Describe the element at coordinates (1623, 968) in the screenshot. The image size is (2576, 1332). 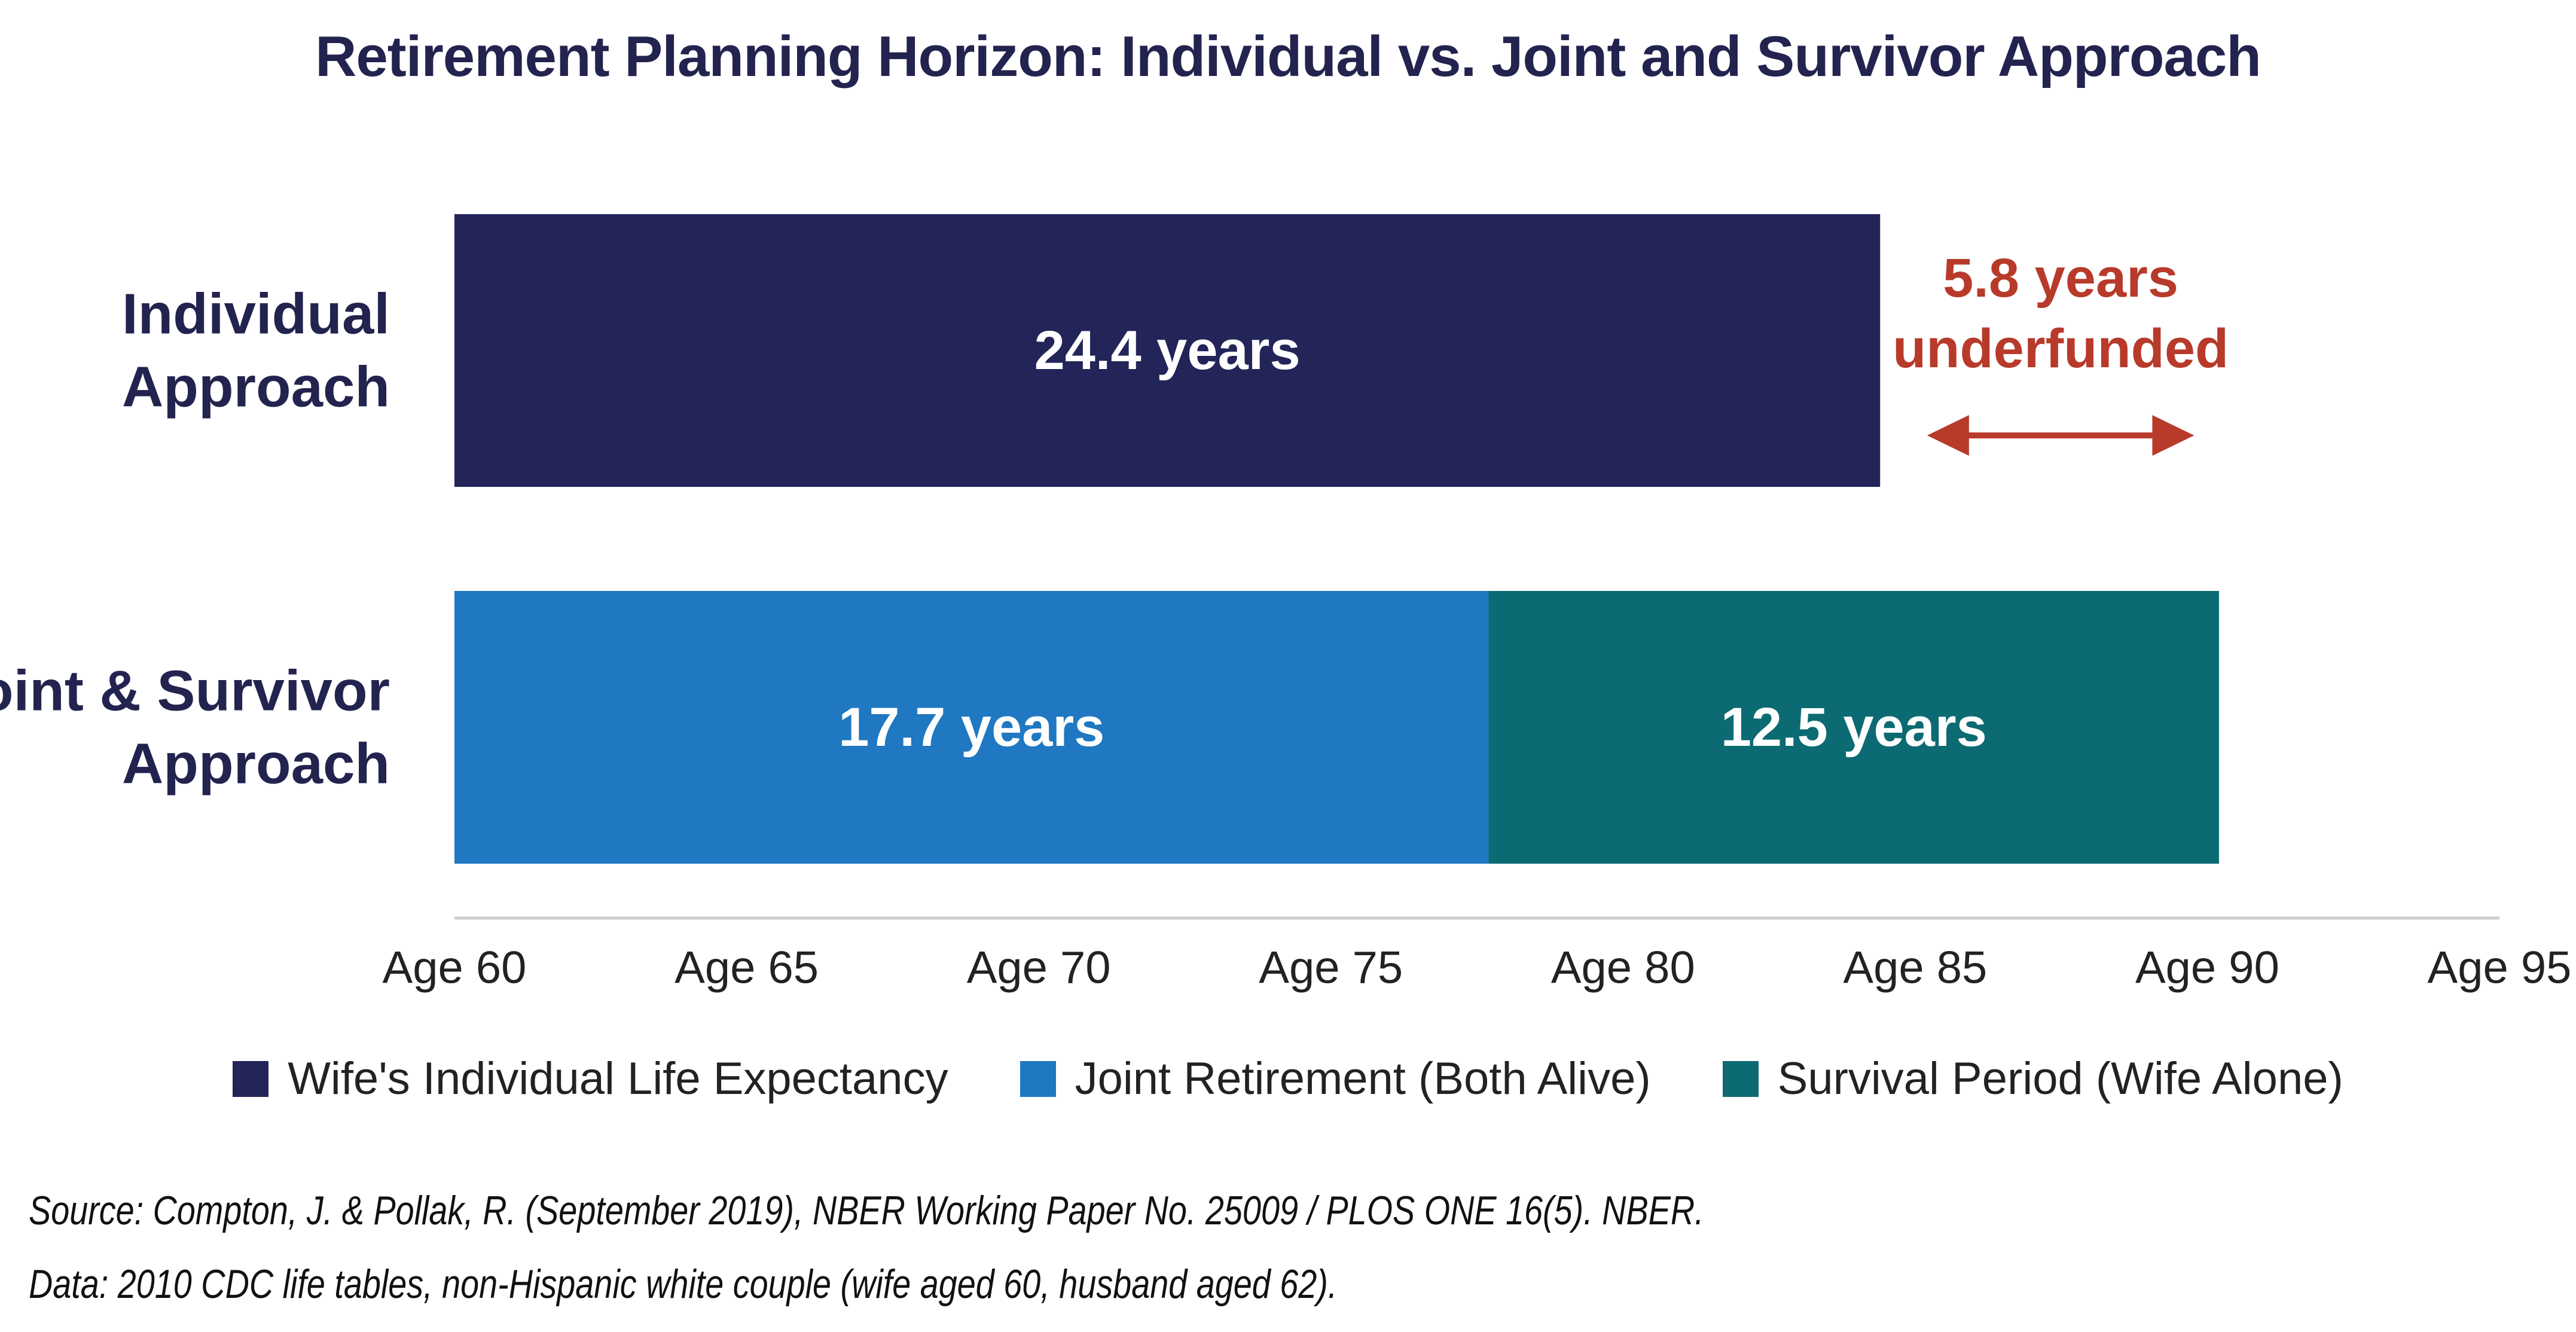
I see `x-tick-label: Age 80` at that location.